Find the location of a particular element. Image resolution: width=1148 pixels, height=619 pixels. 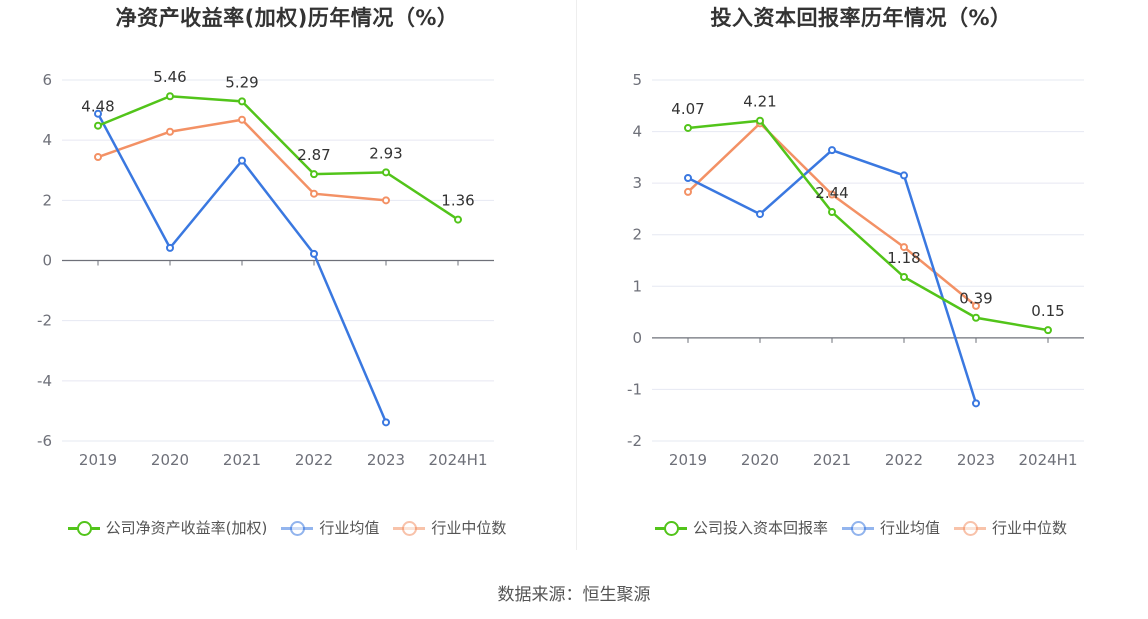

data-label: 2.87 is located at coordinates (313, 155).